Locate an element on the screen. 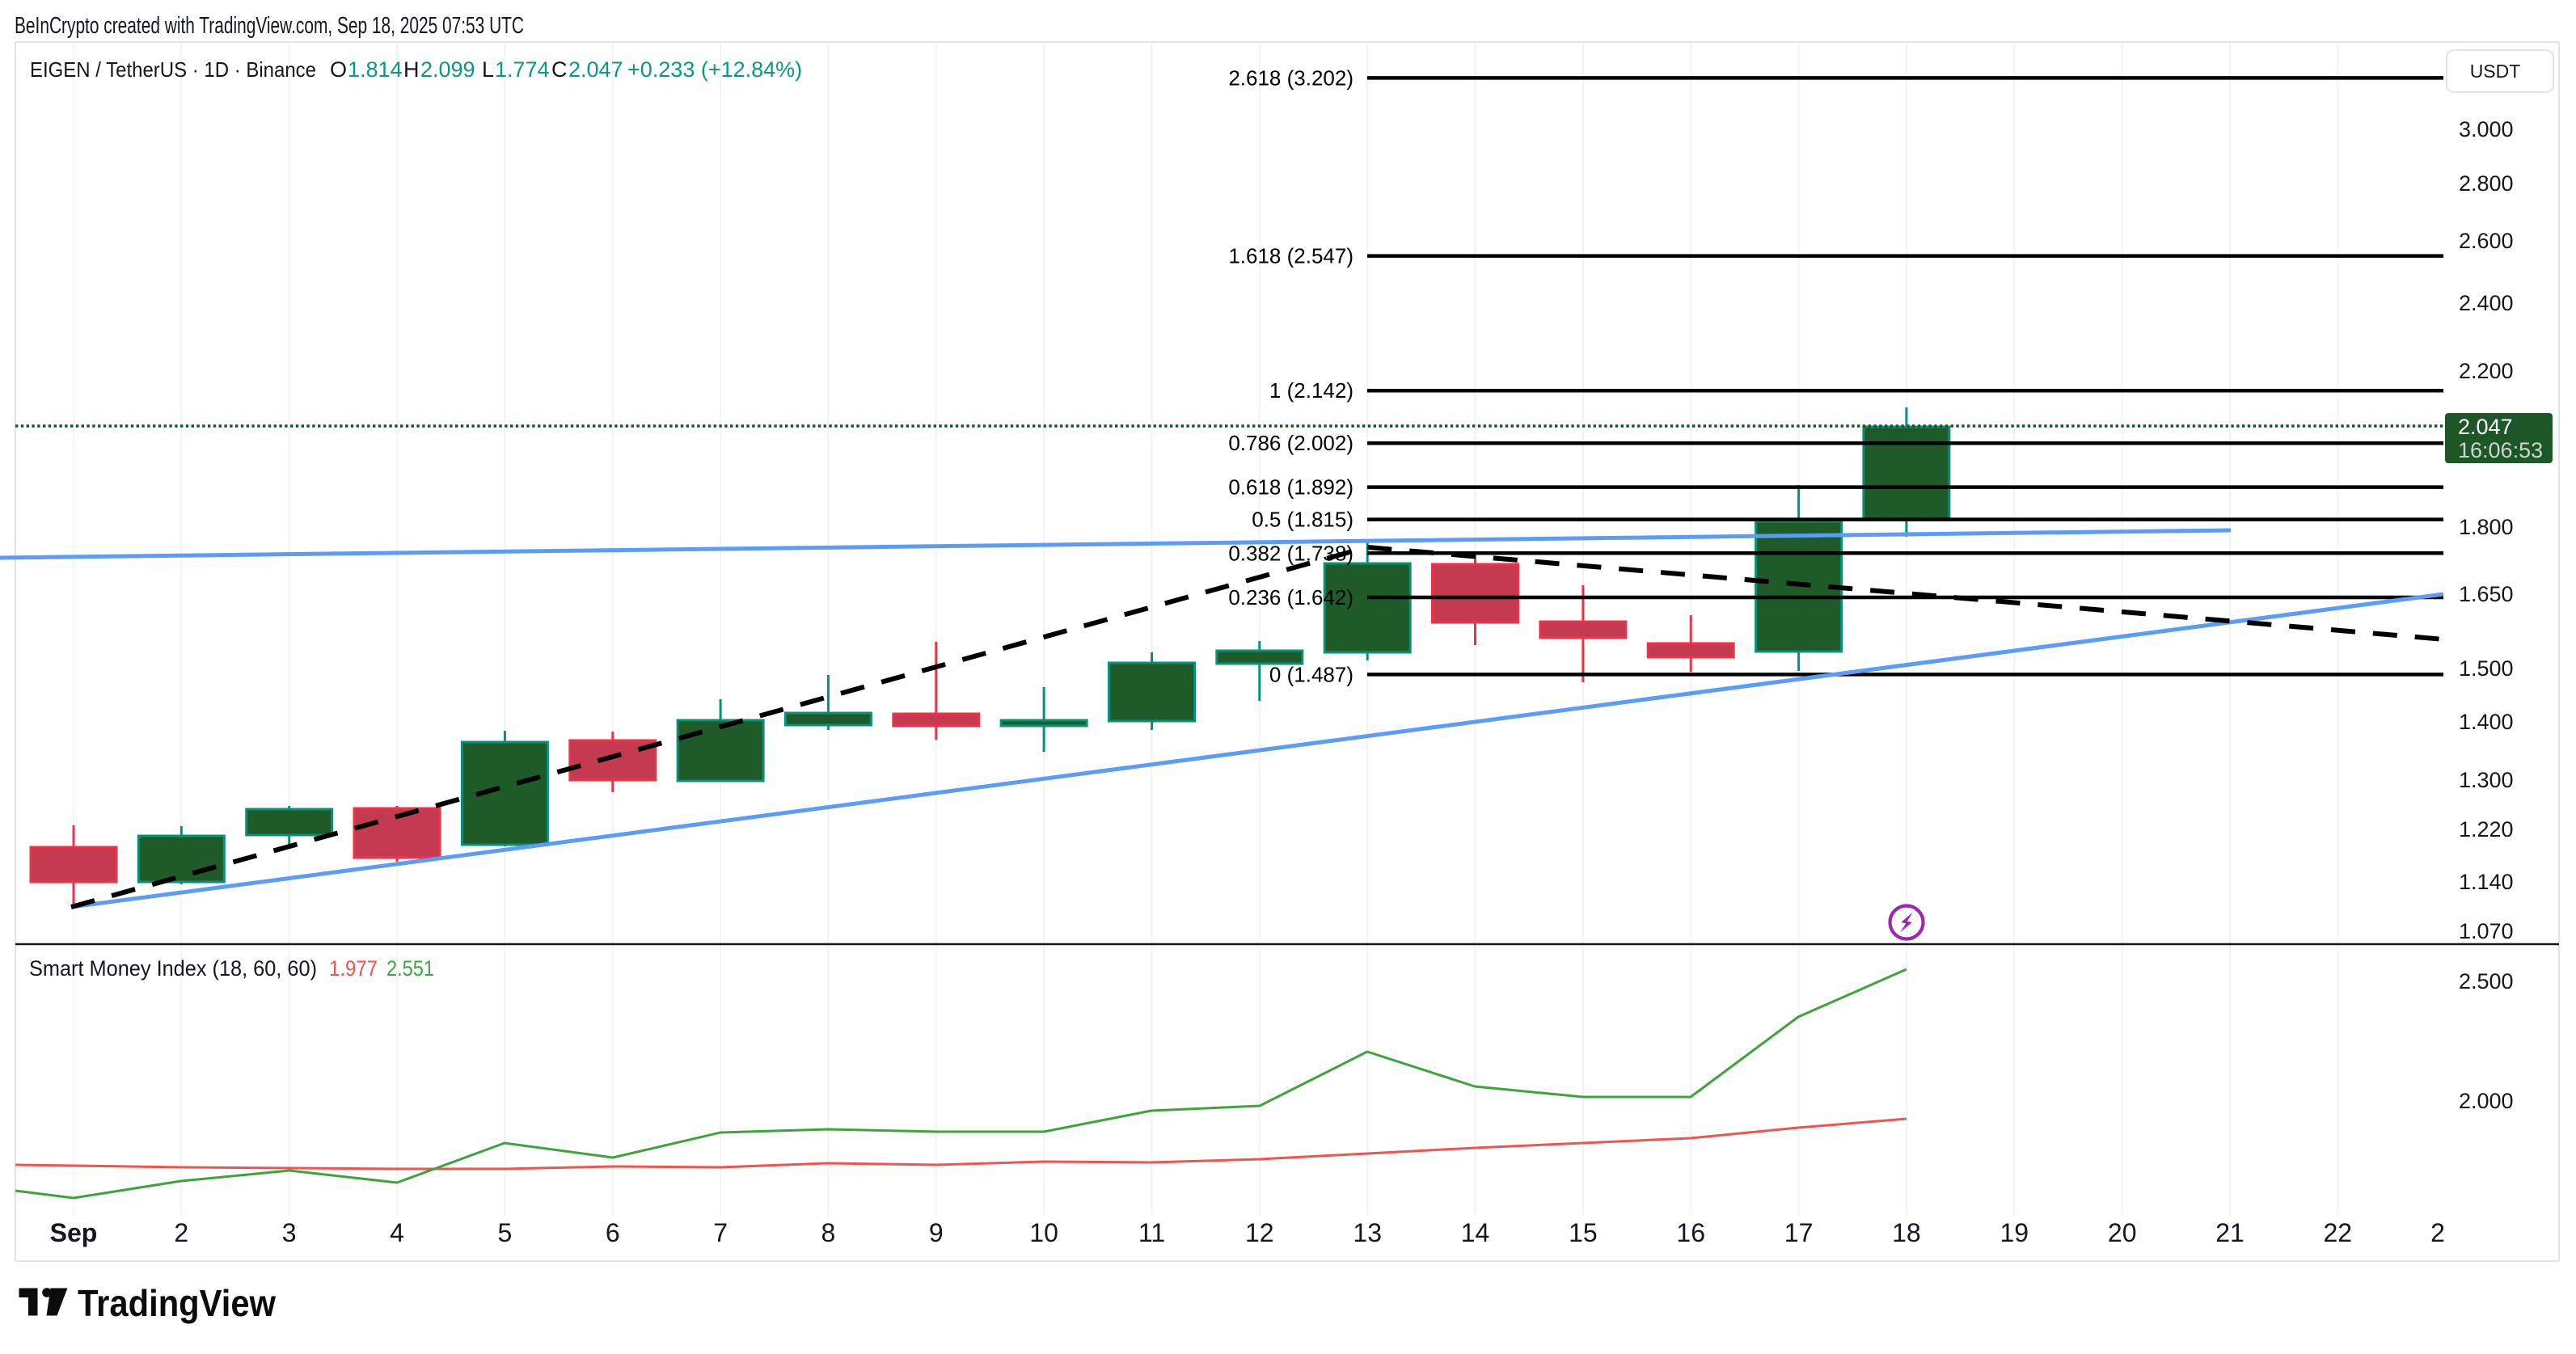 This screenshot has height=1354, width=2576. svg-text: 16:06:53 is located at coordinates (2500, 450).